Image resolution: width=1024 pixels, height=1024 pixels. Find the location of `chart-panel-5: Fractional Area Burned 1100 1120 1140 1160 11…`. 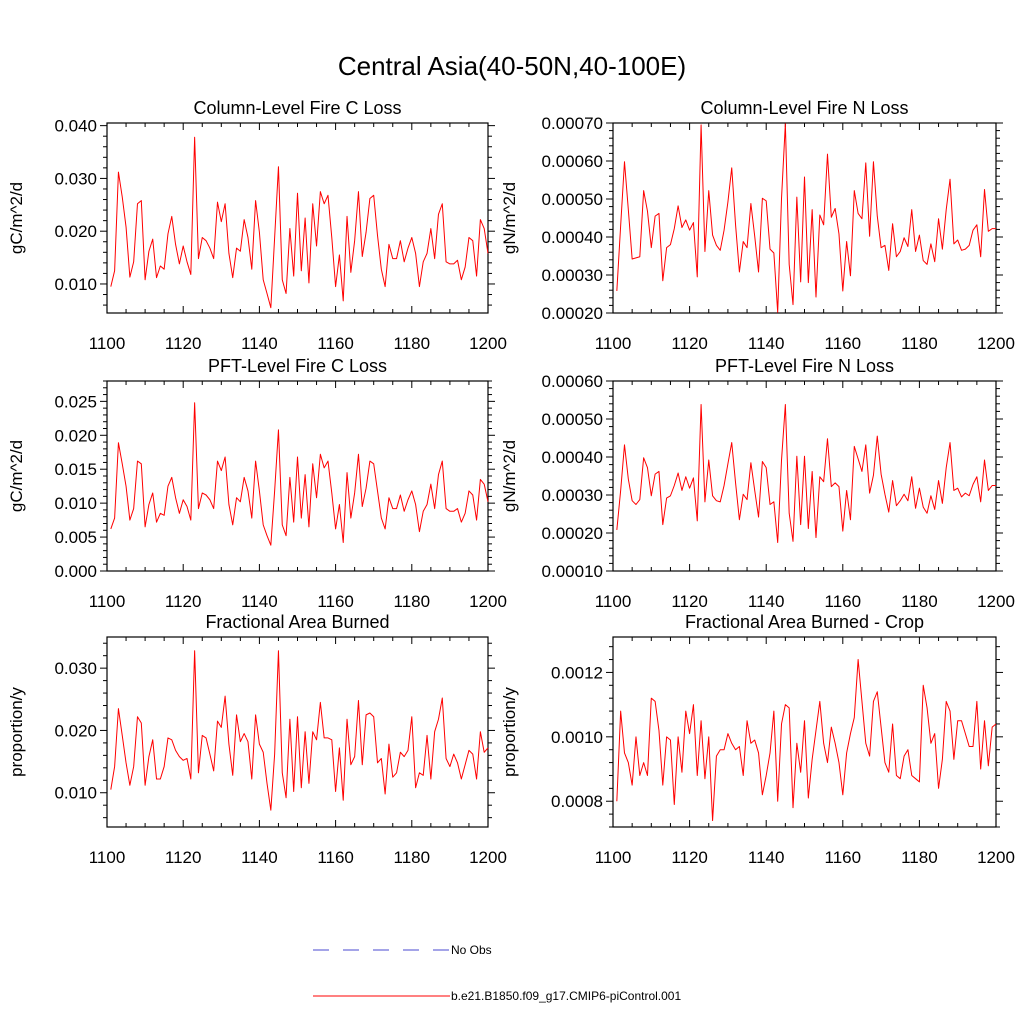

chart-panel-5: Fractional Area Burned 1100 1120 1140 1160 11… is located at coordinates (257, 739).